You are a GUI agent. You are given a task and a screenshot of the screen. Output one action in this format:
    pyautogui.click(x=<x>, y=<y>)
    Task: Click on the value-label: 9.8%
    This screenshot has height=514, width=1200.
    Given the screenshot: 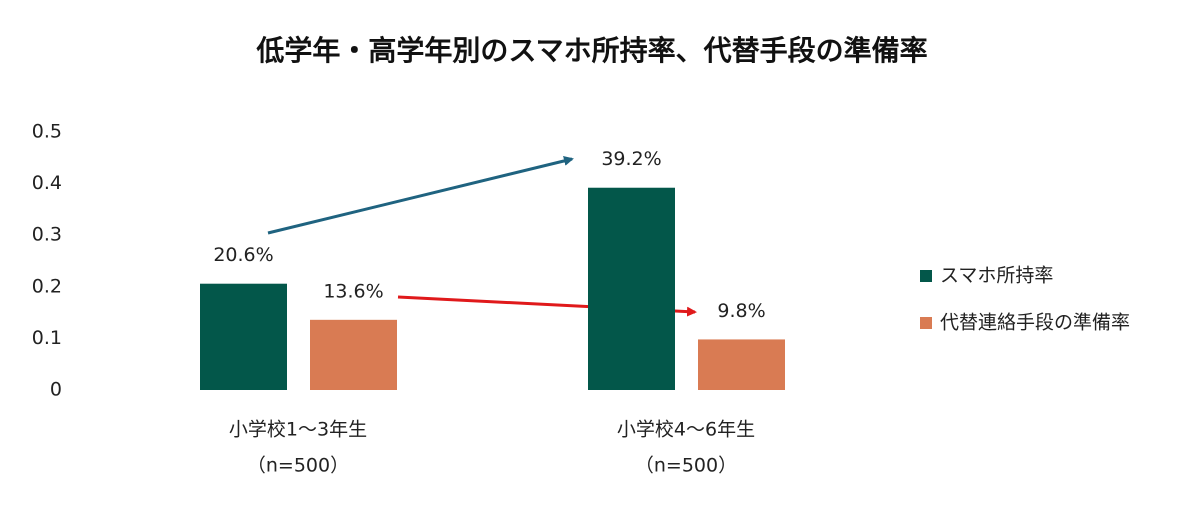 What is the action you would take?
    pyautogui.click(x=741, y=311)
    